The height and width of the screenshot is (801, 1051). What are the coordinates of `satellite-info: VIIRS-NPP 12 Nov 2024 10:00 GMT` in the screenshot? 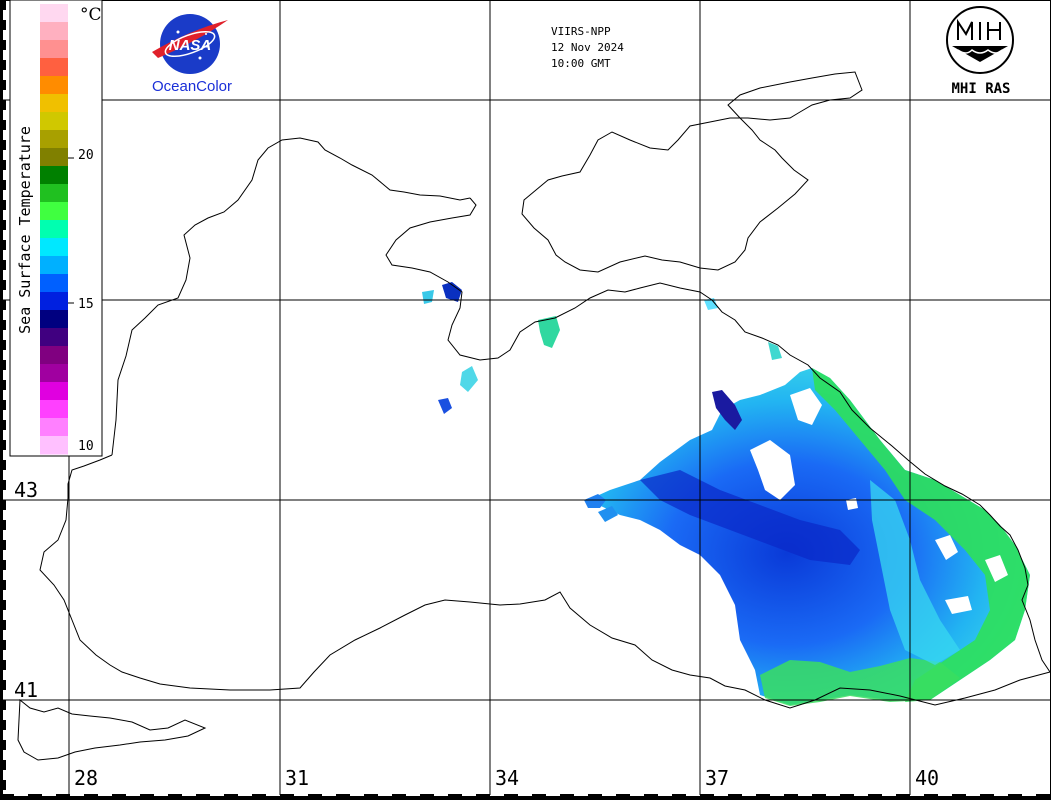 It's located at (587, 47).